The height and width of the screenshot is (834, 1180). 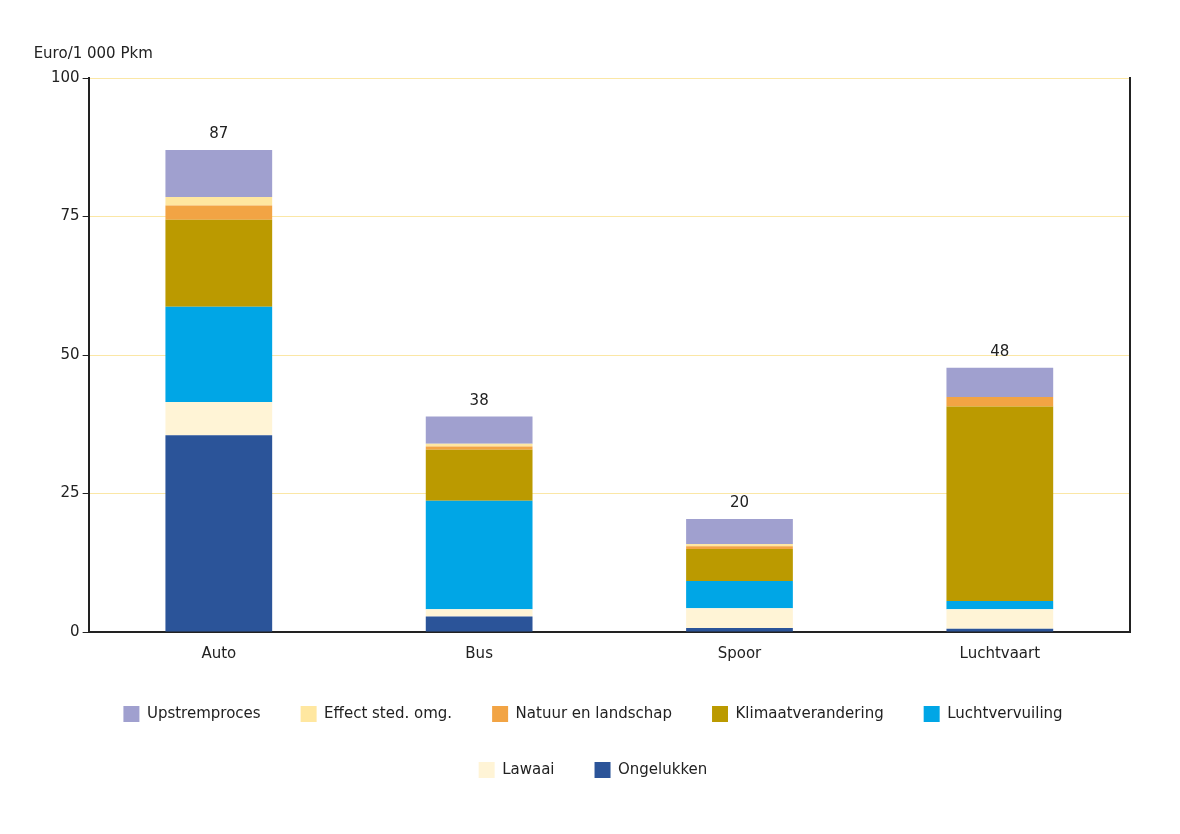 What do you see at coordinates (70, 353) in the screenshot?
I see `y-tick-label: 50` at bounding box center [70, 353].